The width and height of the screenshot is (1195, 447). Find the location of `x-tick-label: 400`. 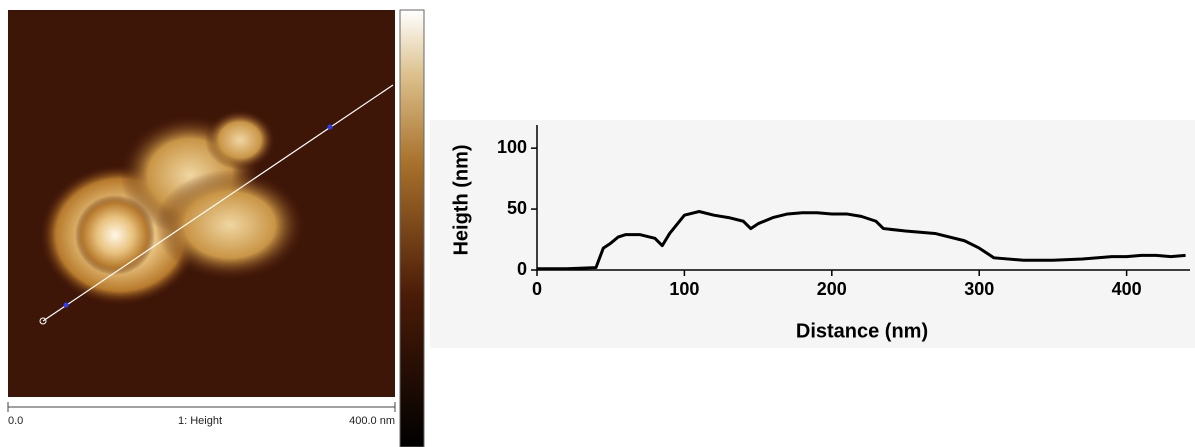

x-tick-label: 400 is located at coordinates (1127, 289).